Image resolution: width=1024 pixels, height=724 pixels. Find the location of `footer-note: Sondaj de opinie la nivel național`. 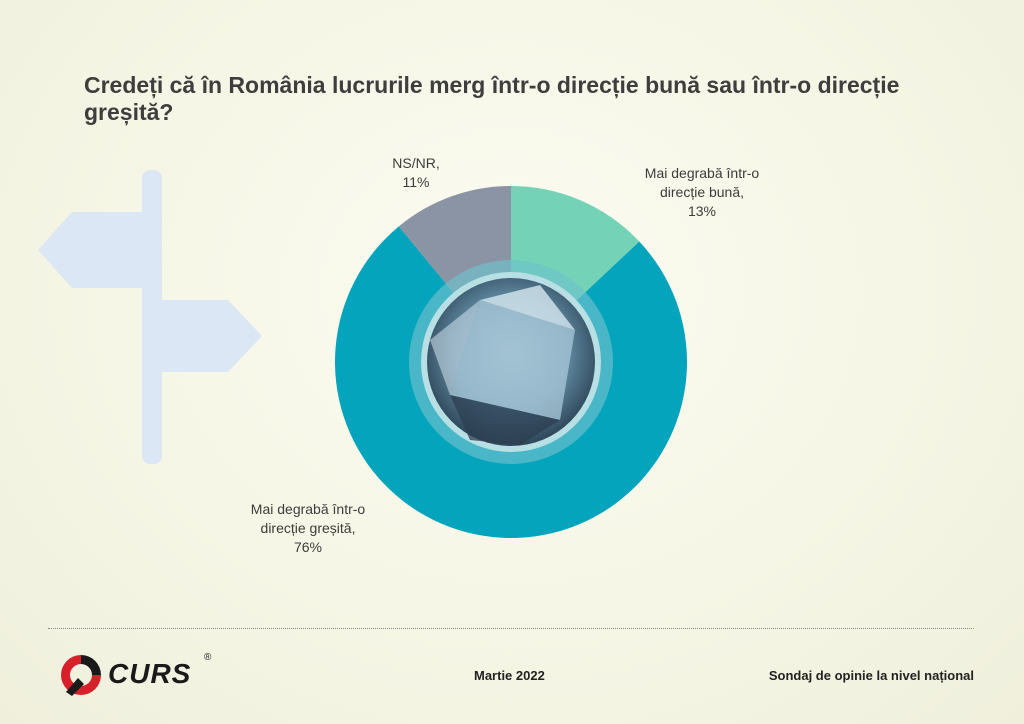

footer-note: Sondaj de opinie la nivel național is located at coordinates (871, 675).